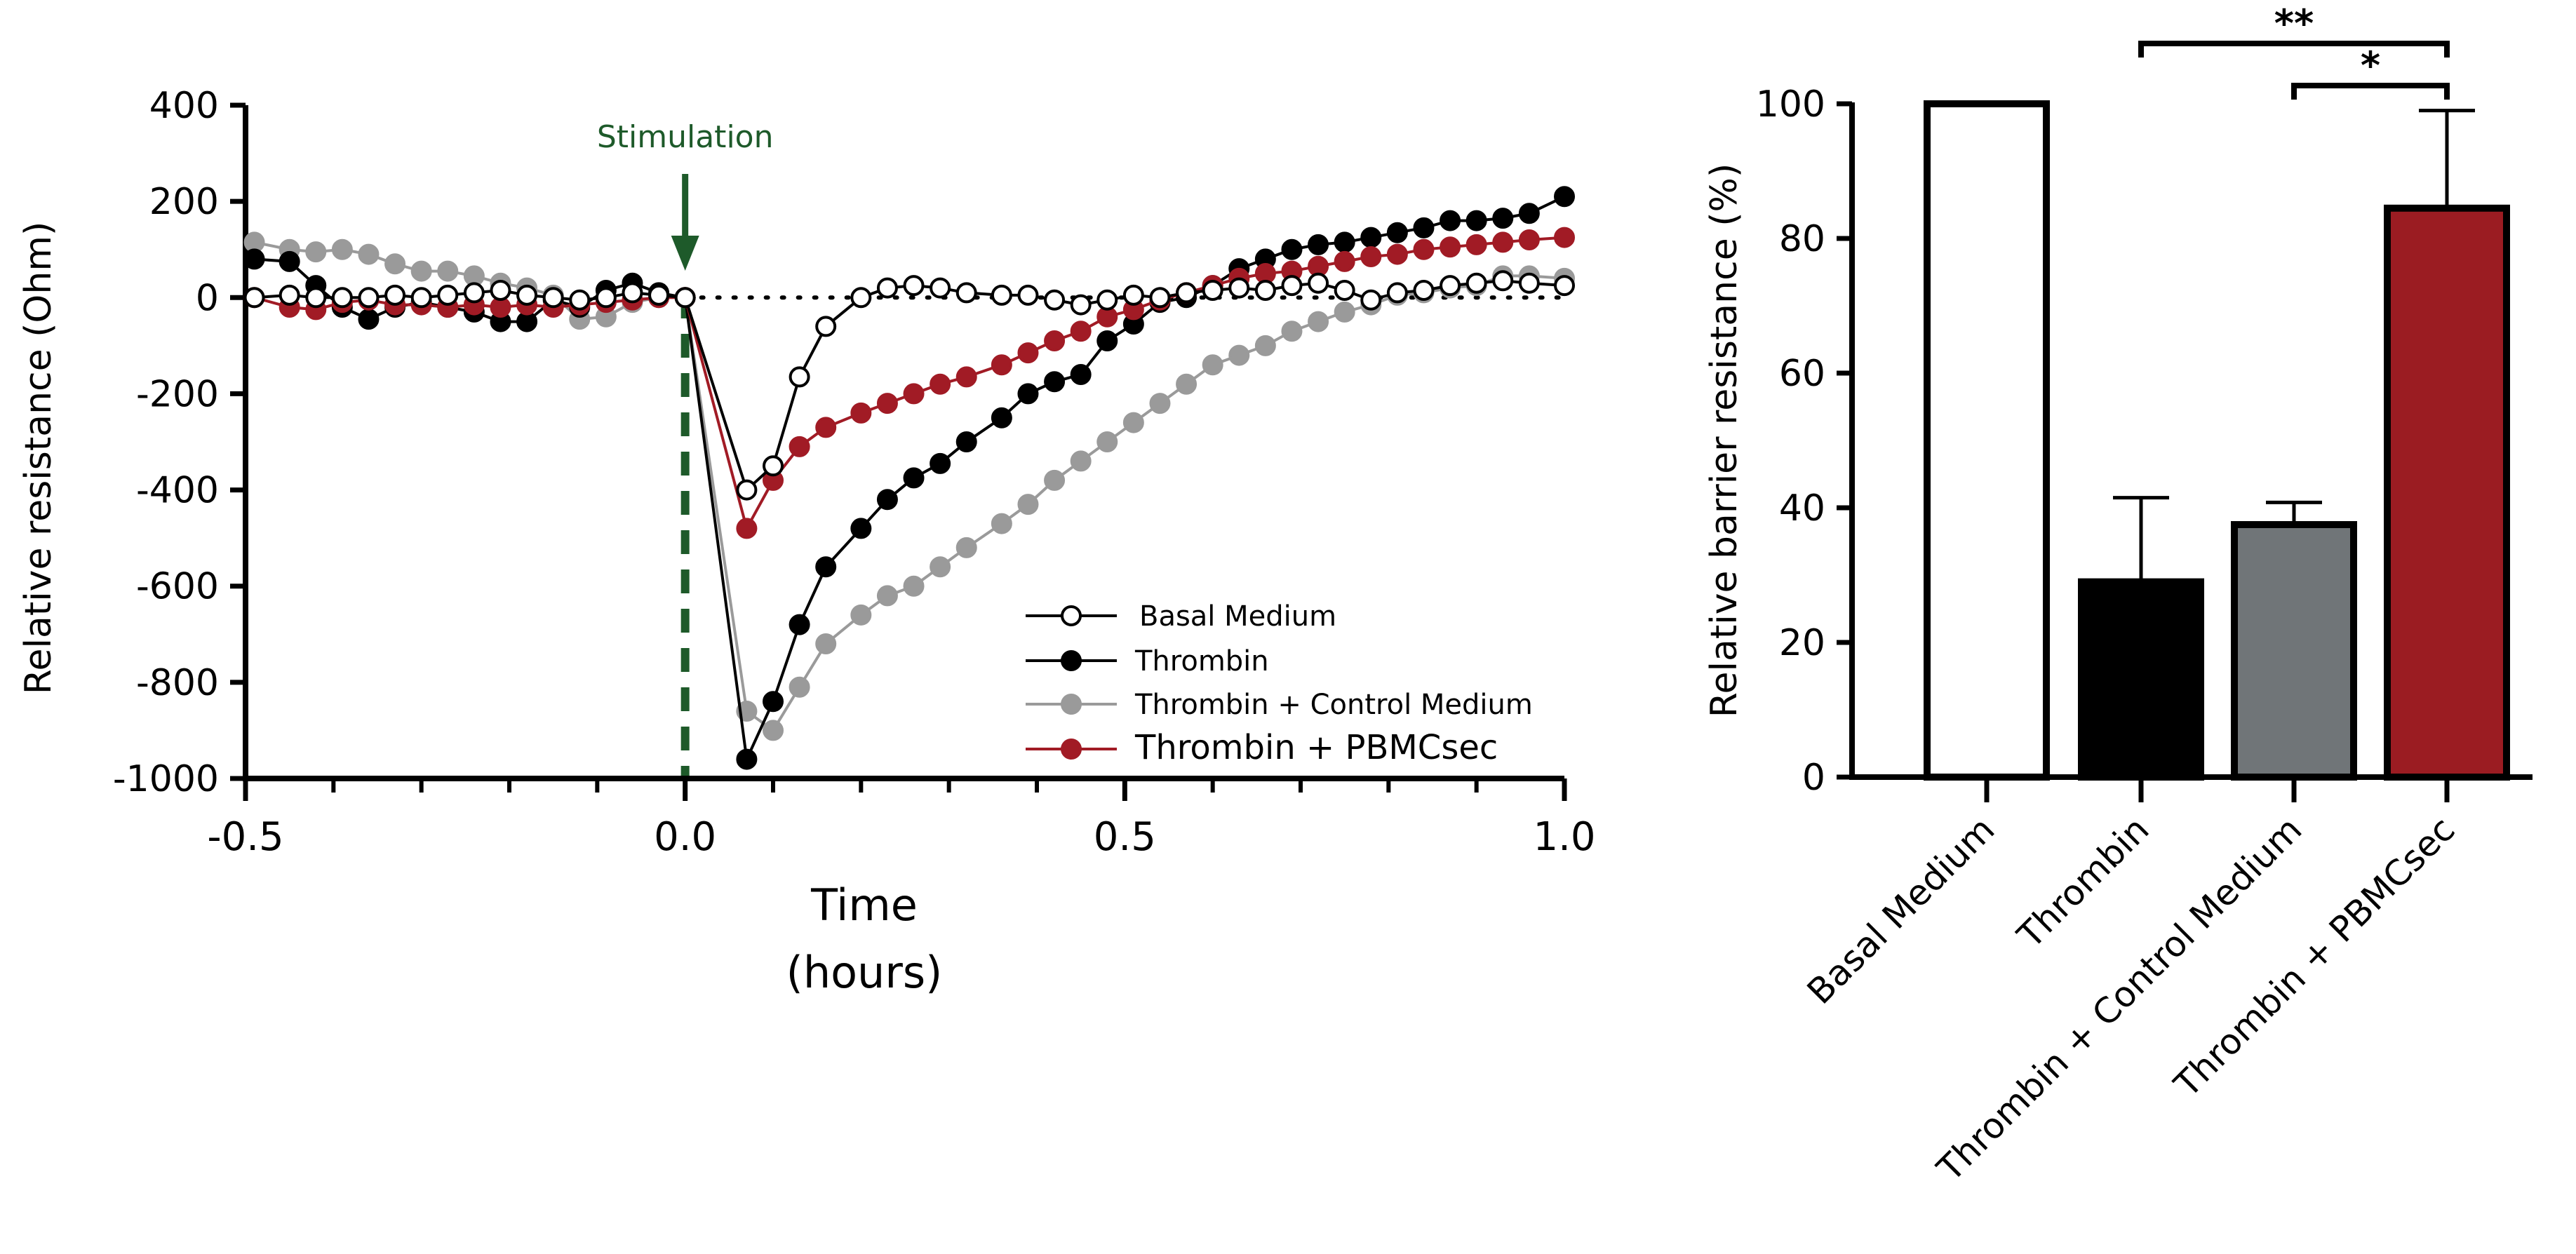  I want to click on y-tick-label: 400, so click(184, 106).